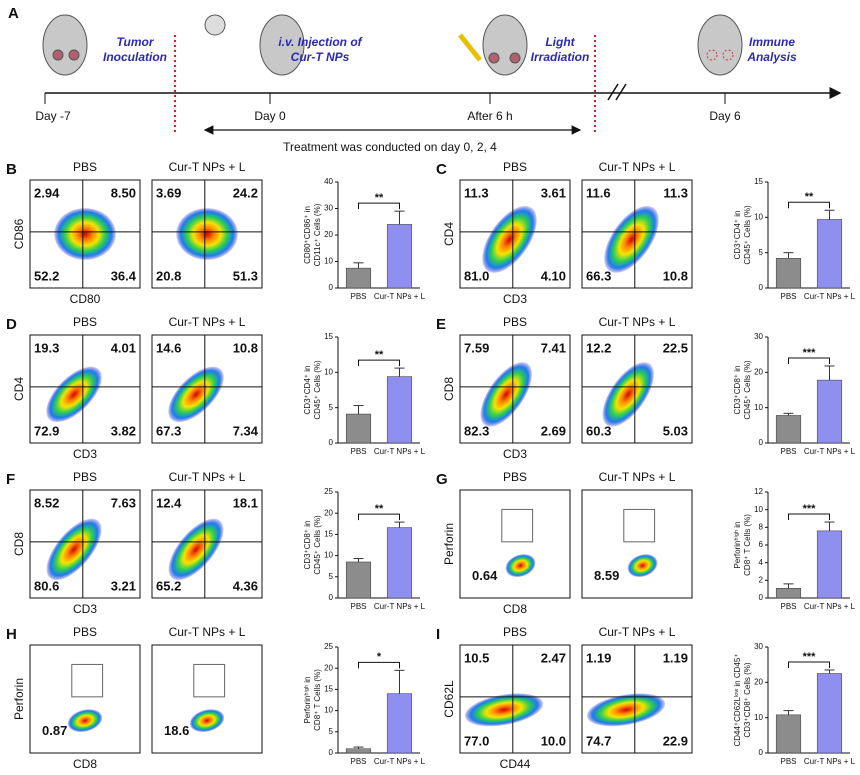  I want to click on quadrant-value: 81.0, so click(476, 275).